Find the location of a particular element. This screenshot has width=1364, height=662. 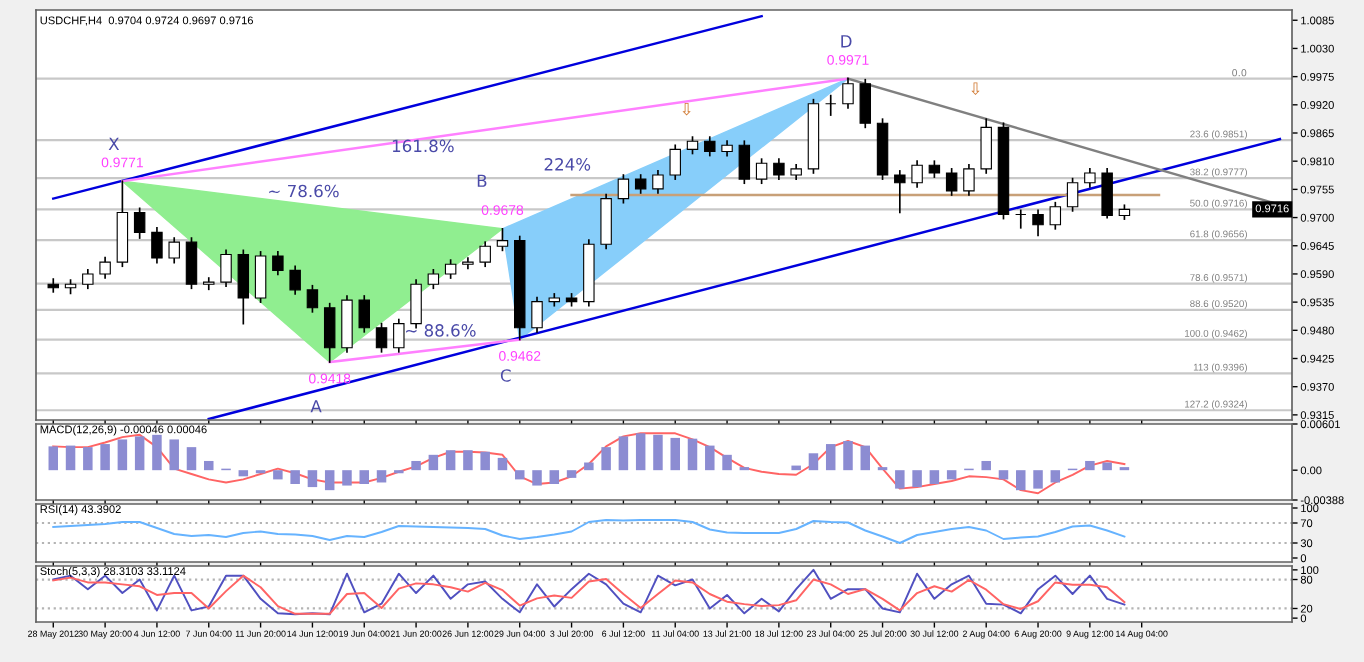

annotation: D is located at coordinates (846, 41).